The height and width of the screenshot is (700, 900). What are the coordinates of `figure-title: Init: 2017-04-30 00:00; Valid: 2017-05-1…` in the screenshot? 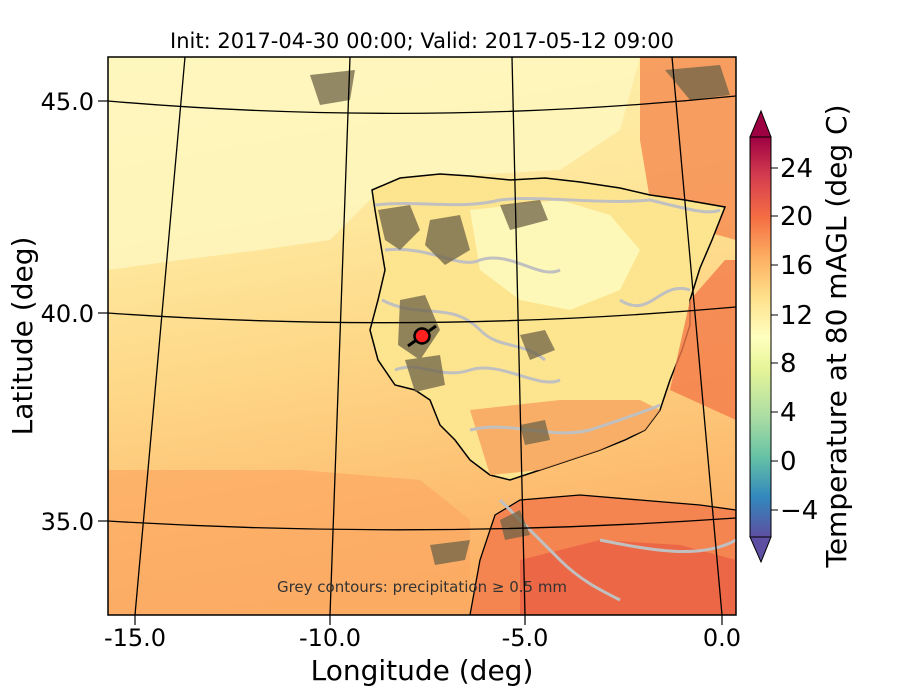 It's located at (422, 41).